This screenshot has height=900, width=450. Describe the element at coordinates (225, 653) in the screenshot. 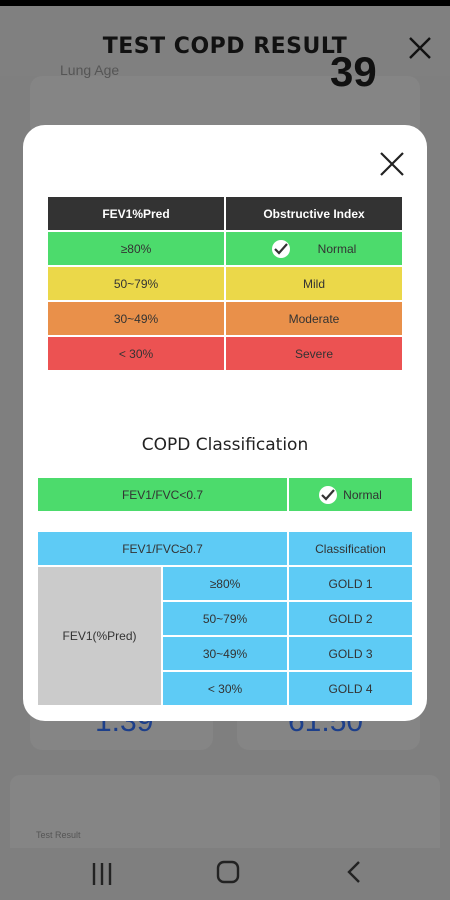

I see `gold-range-3: 30~49%` at that location.